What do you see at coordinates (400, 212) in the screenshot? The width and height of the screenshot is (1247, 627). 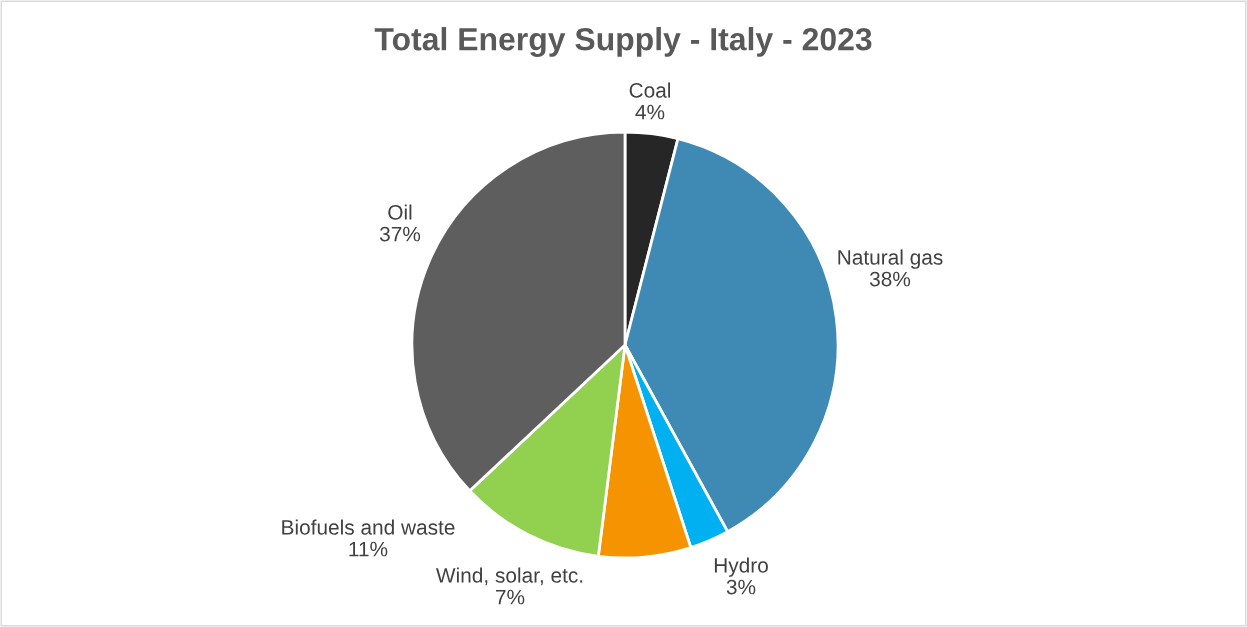 I see `slice-label: Oil` at bounding box center [400, 212].